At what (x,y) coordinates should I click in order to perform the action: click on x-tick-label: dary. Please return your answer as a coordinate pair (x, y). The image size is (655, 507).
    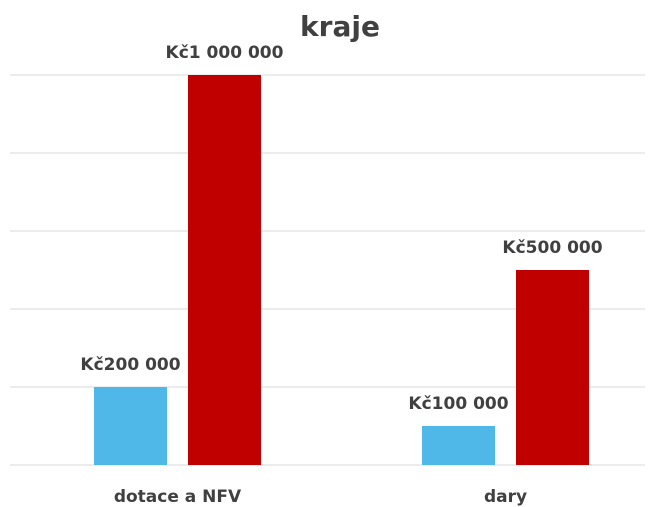
    Looking at the image, I should click on (505, 497).